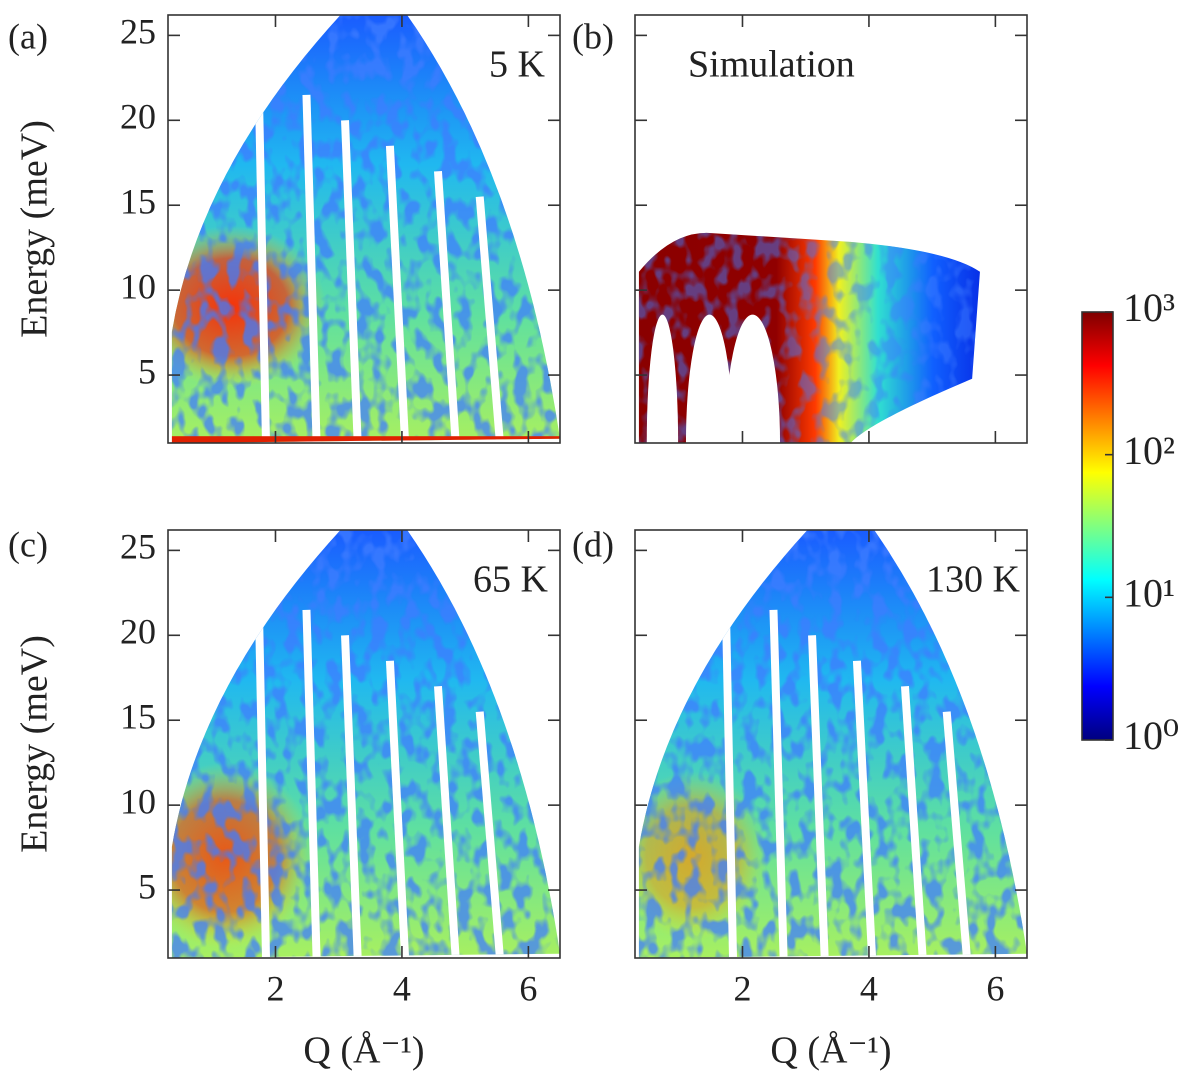 This screenshot has width=1198, height=1090. What do you see at coordinates (1149, 593) in the screenshot?
I see `colorbar-tick-label: 10¹` at bounding box center [1149, 593].